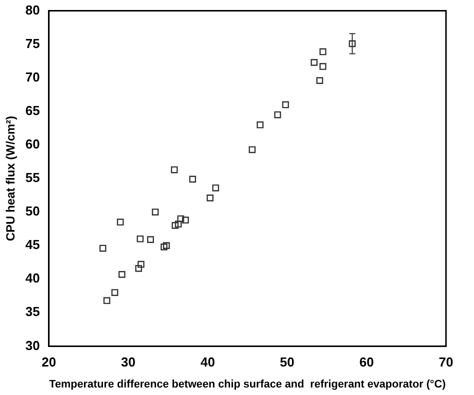 Image resolution: width=474 pixels, height=395 pixels. Describe the element at coordinates (32, 278) in the screenshot. I see `y-tick-label: 40` at that location.